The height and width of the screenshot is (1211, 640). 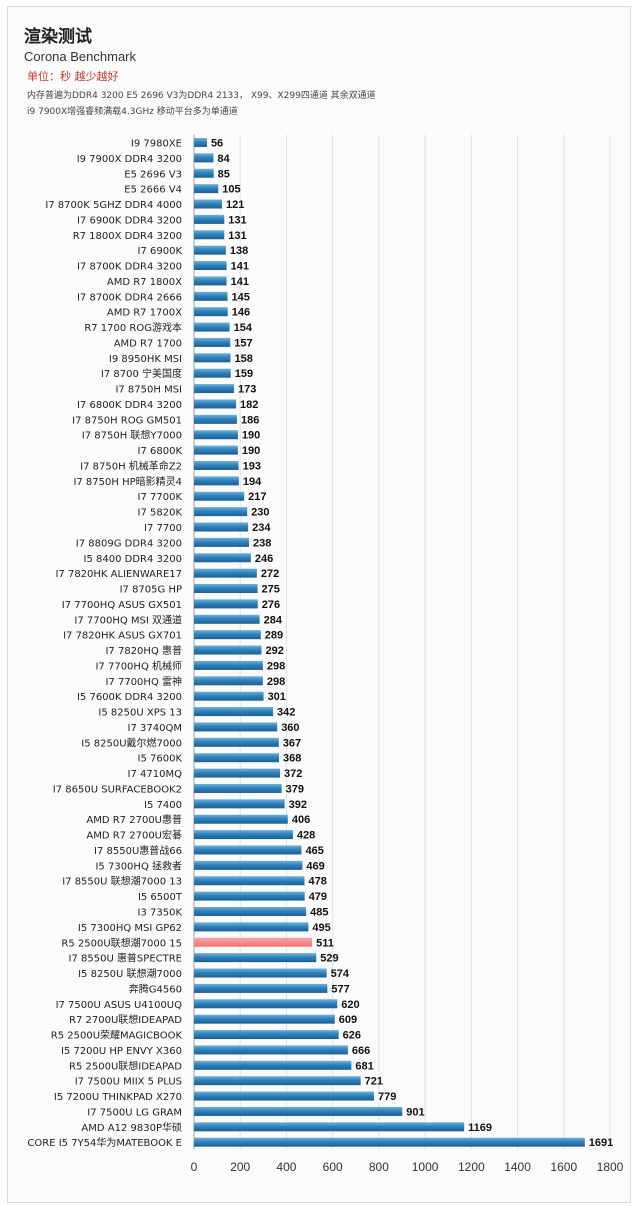 What do you see at coordinates (425, 1167) in the screenshot?
I see `x-tick-label: 1000` at bounding box center [425, 1167].